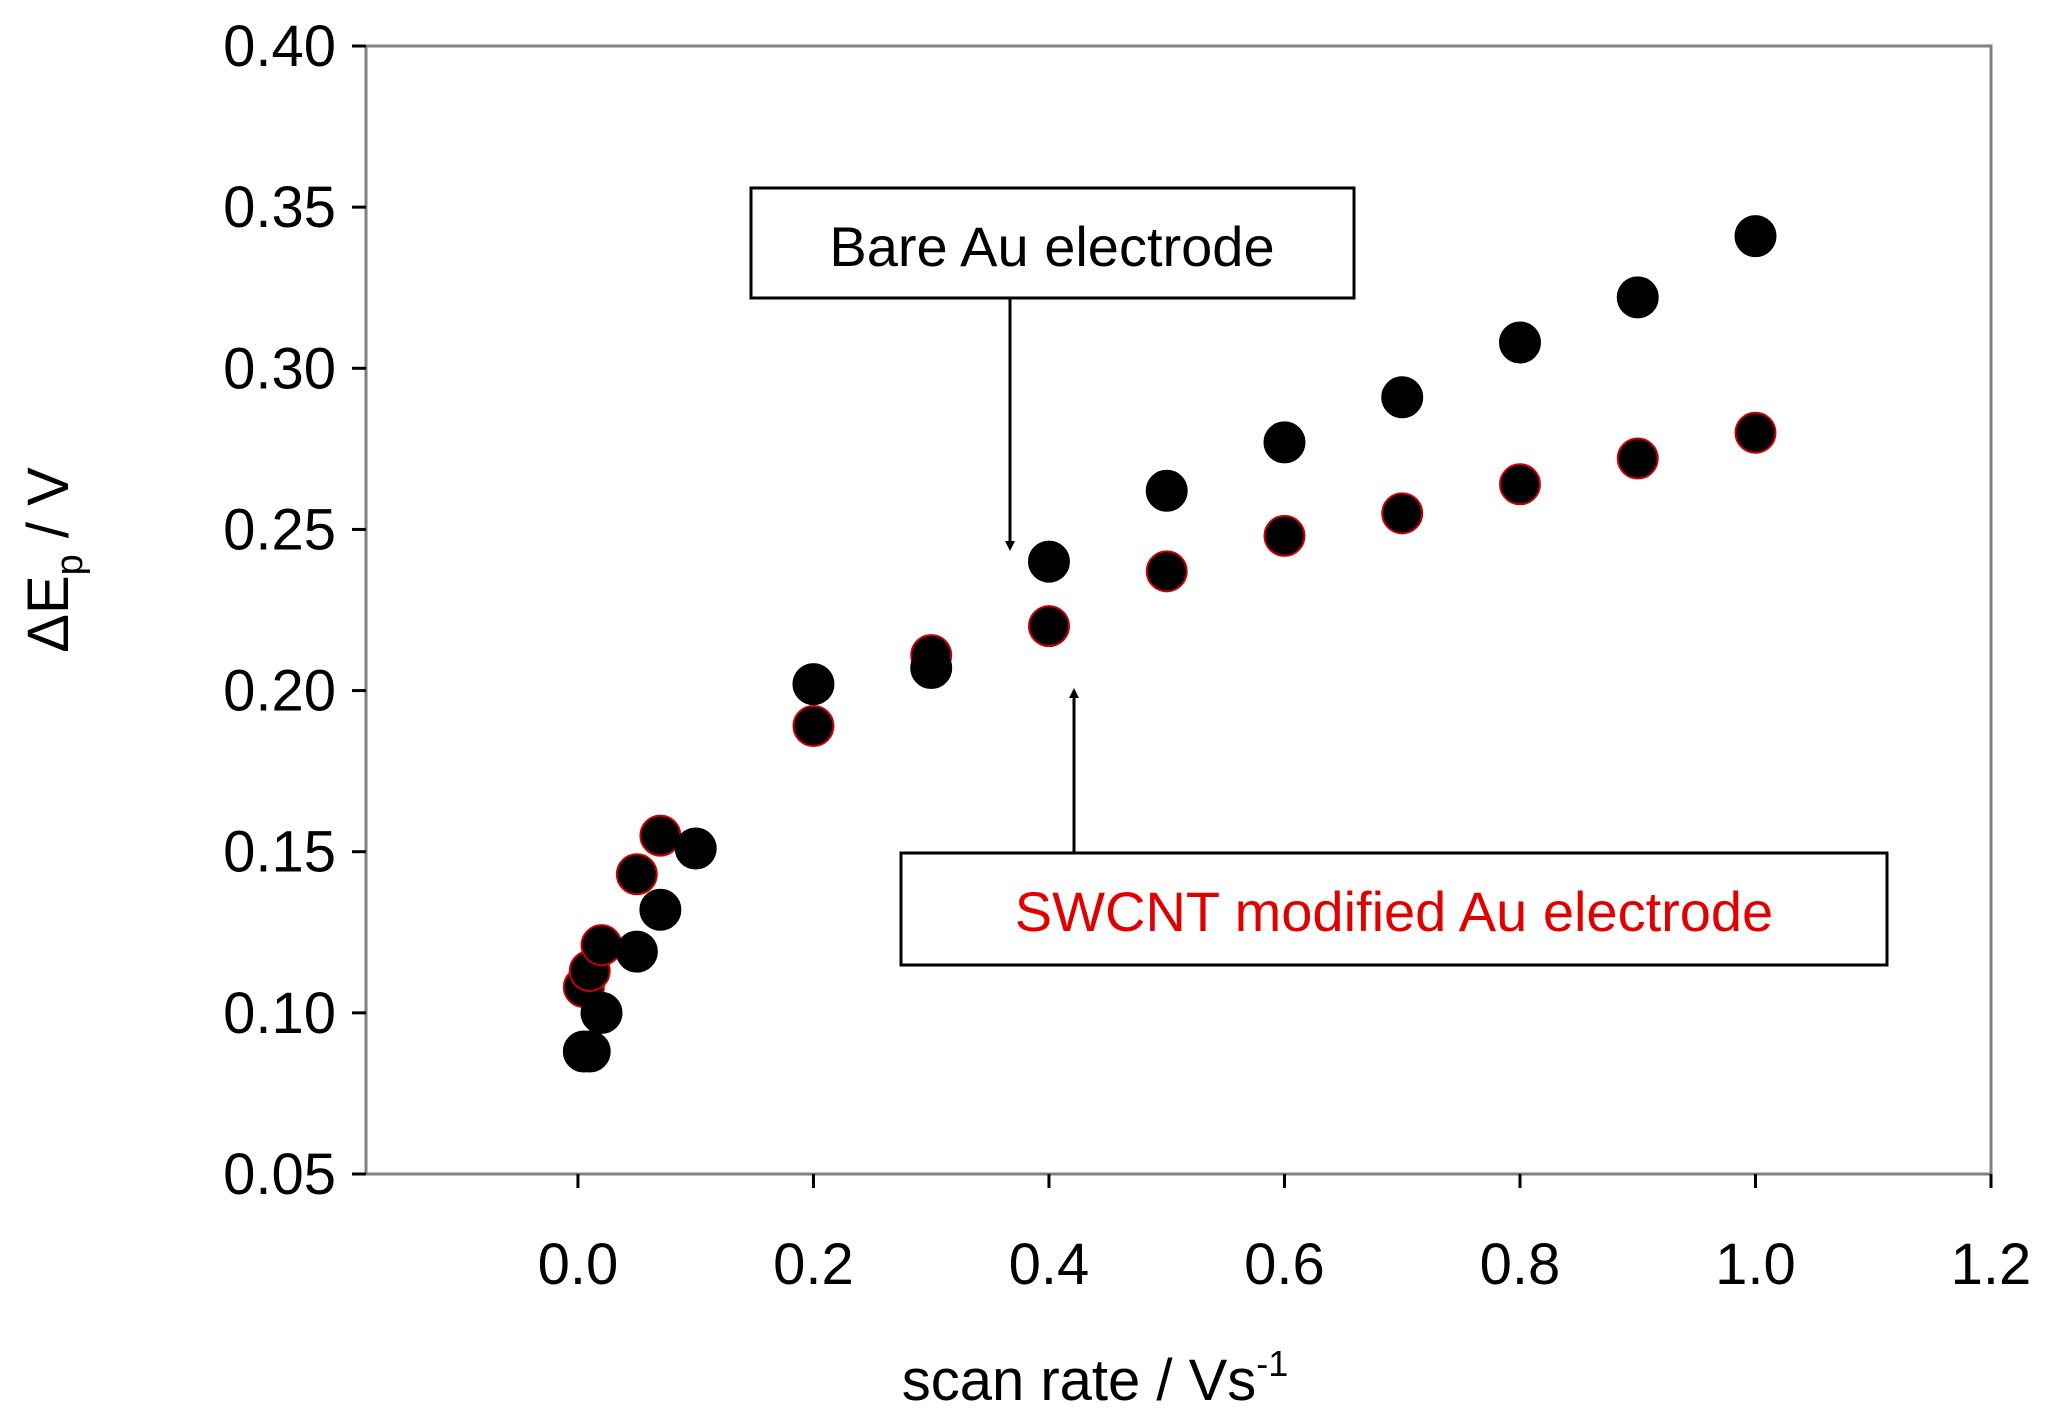 The width and height of the screenshot is (2047, 1417). I want to click on y-tick-label: 0.35, so click(279, 207).